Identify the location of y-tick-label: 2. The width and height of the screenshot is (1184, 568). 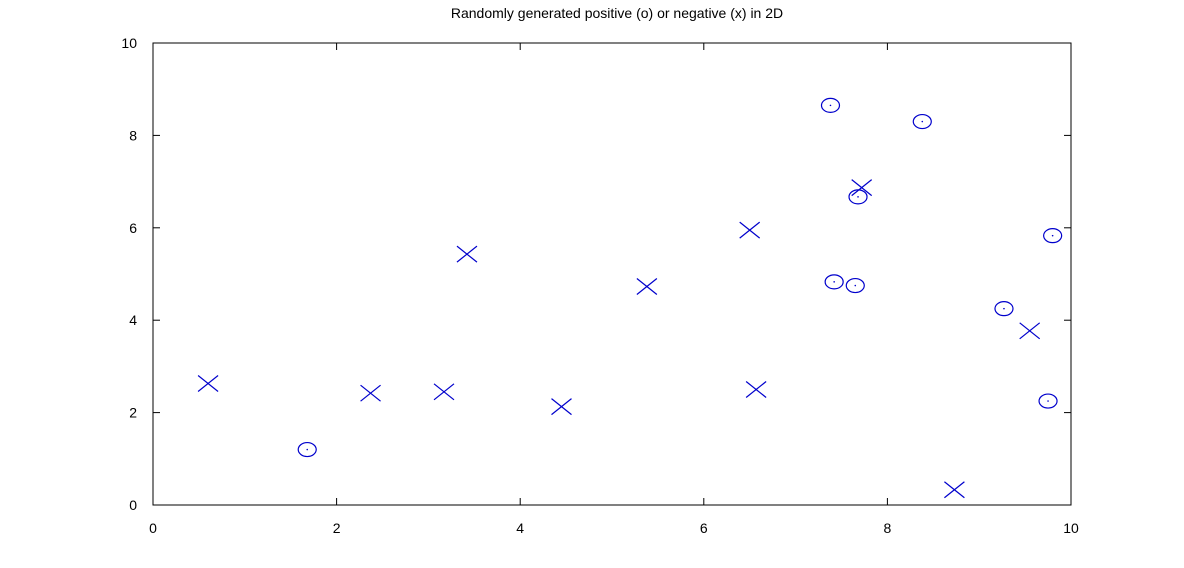
(133, 413).